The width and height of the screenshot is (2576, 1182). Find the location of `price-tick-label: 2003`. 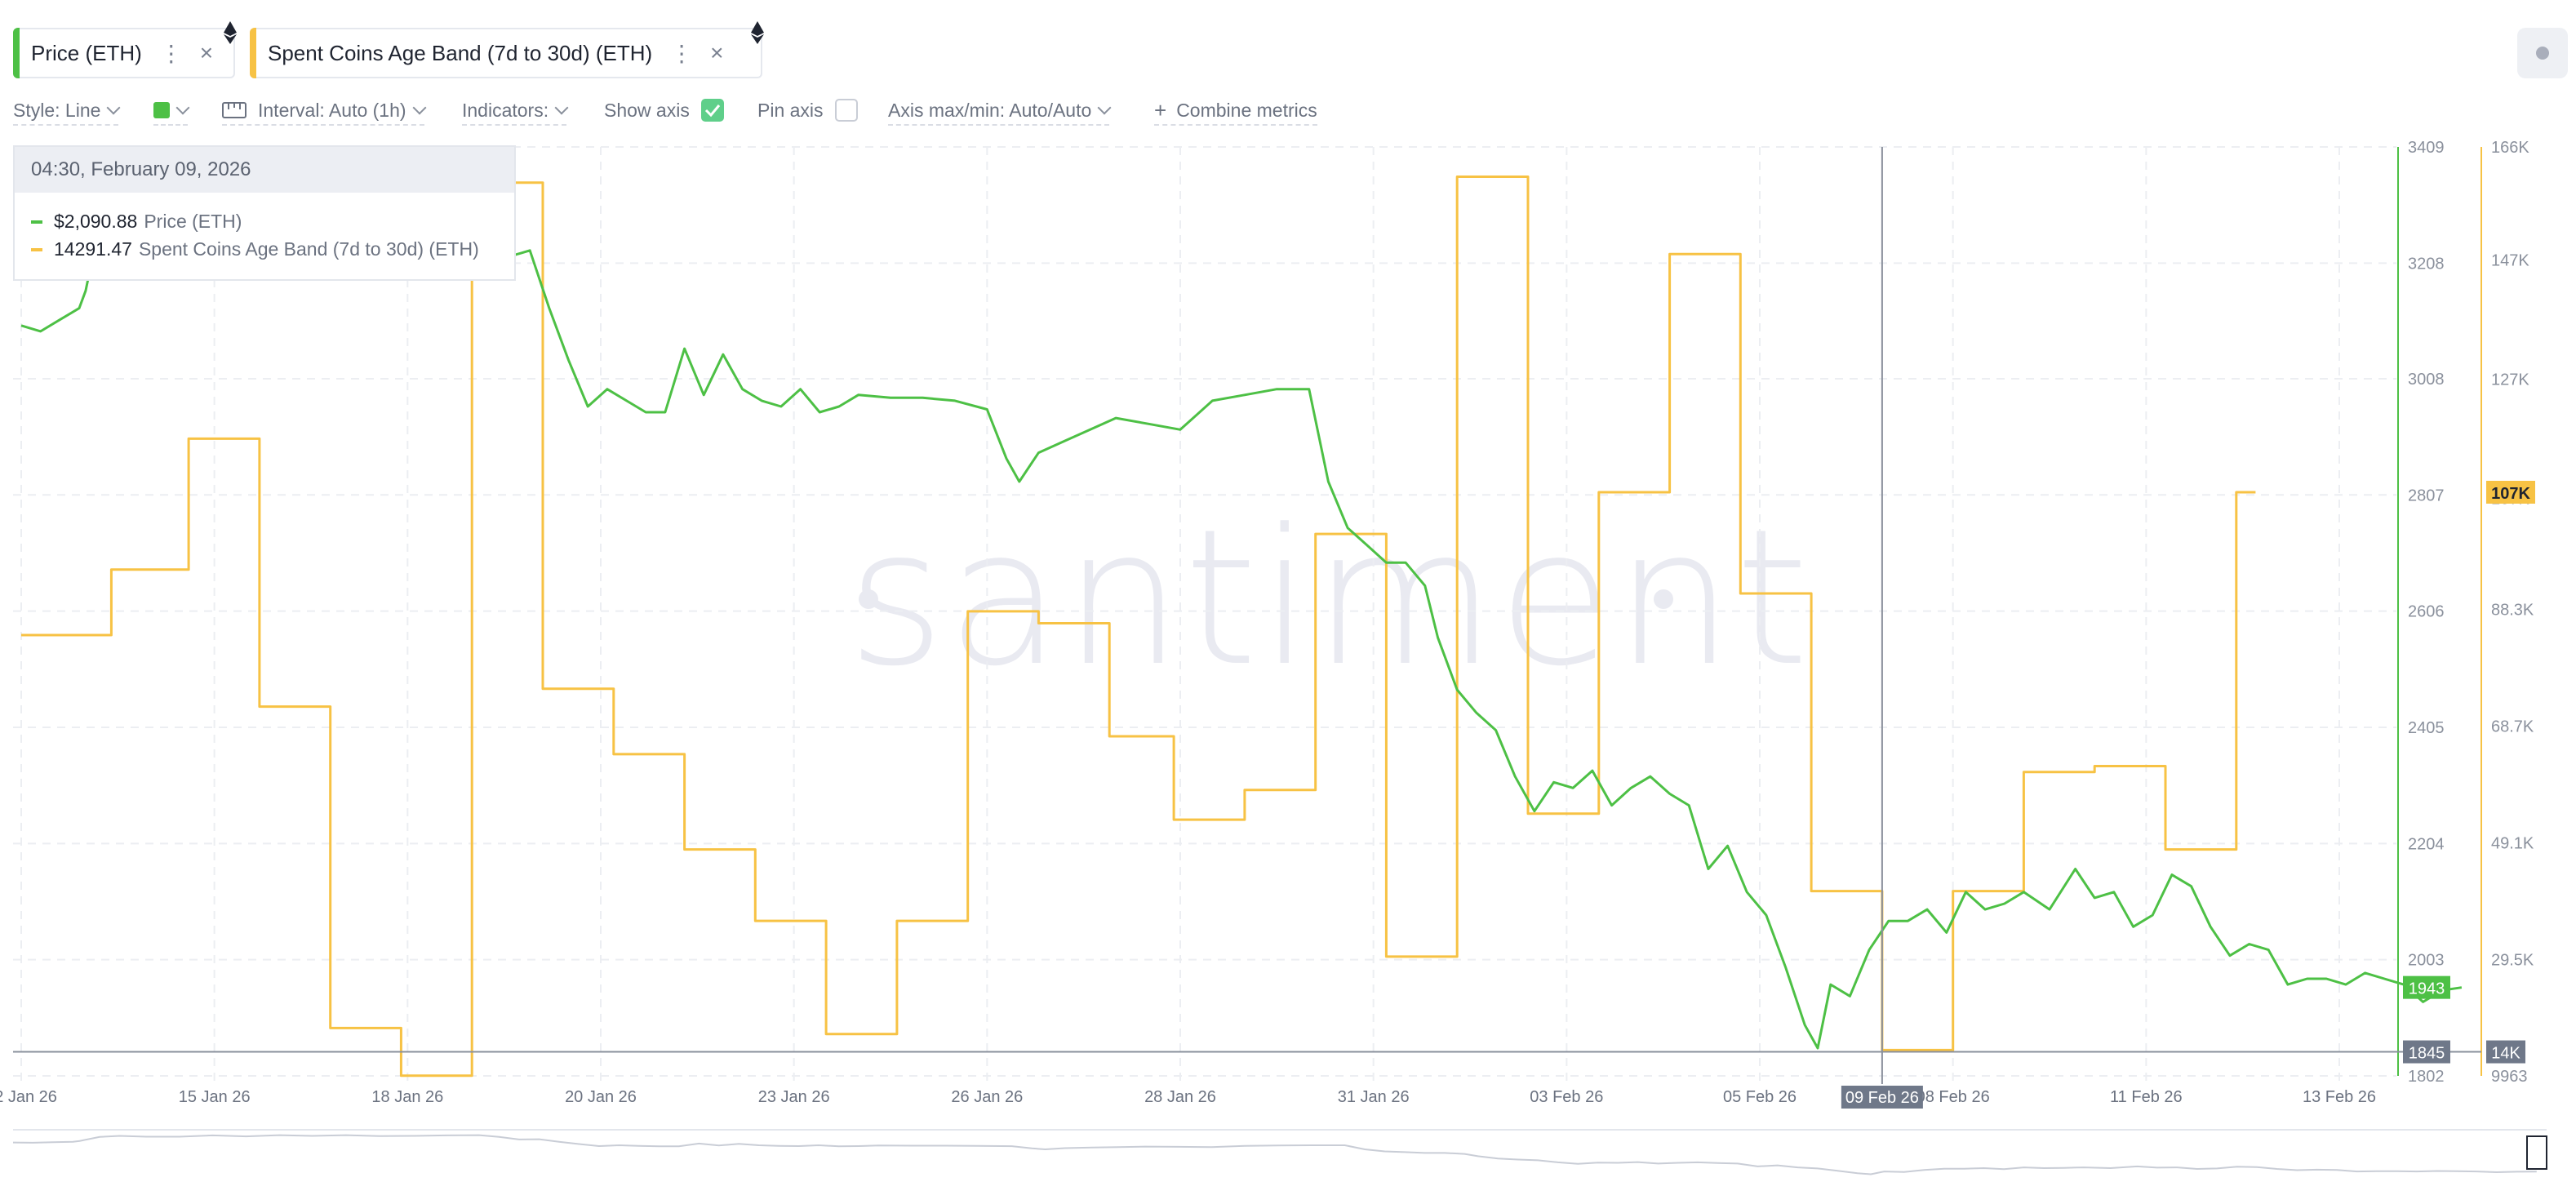

price-tick-label: 2003 is located at coordinates (2426, 961).